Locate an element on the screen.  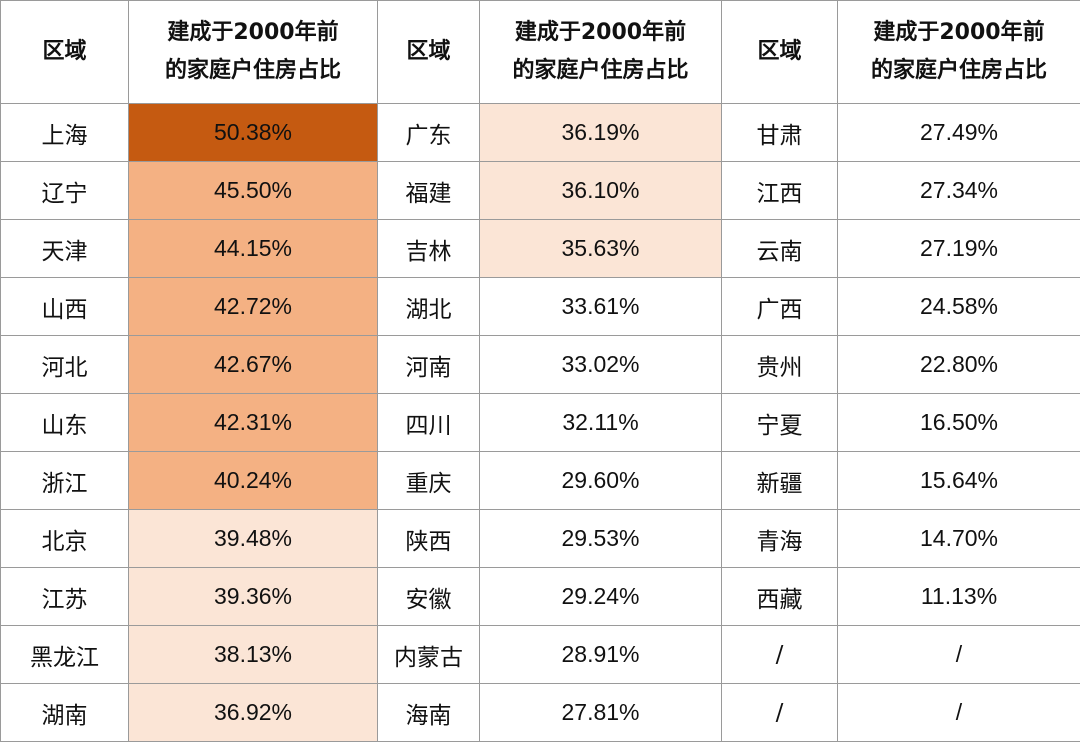
region-cell: 西藏 is located at coordinates (779, 596).